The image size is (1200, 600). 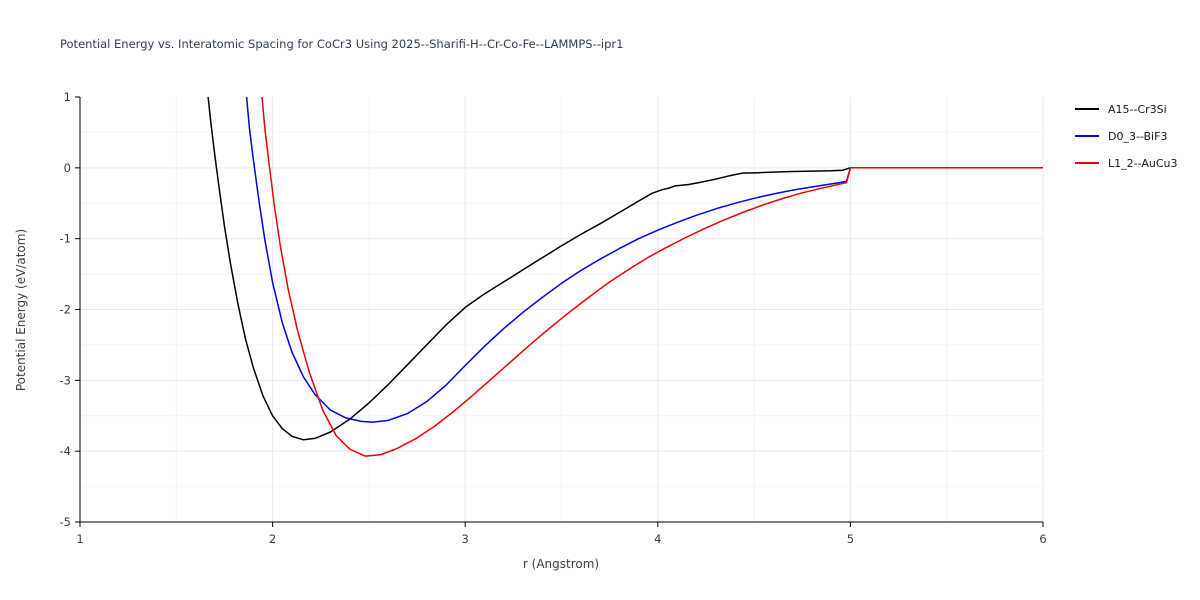 I want to click on x-tick-label: 6, so click(x=1042, y=539).